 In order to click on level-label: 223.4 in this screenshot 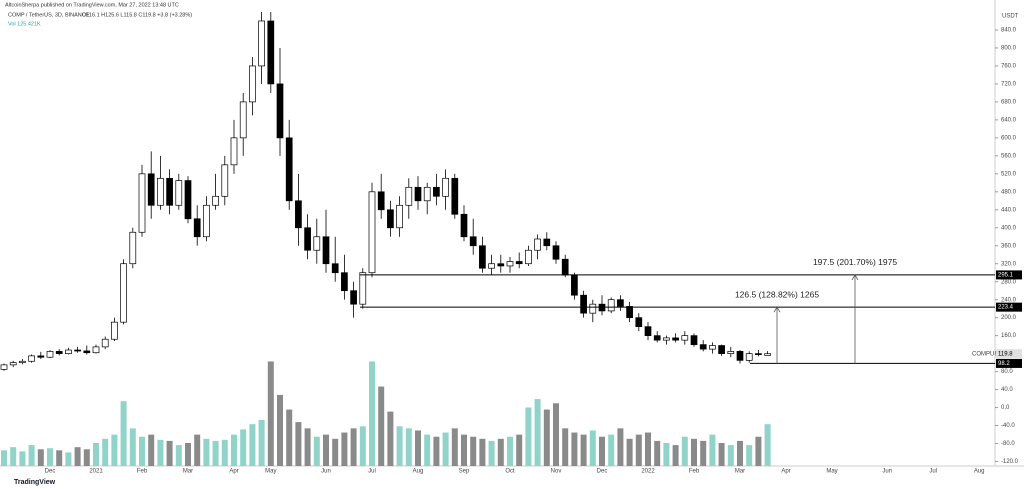, I will do `click(1006, 308)`.